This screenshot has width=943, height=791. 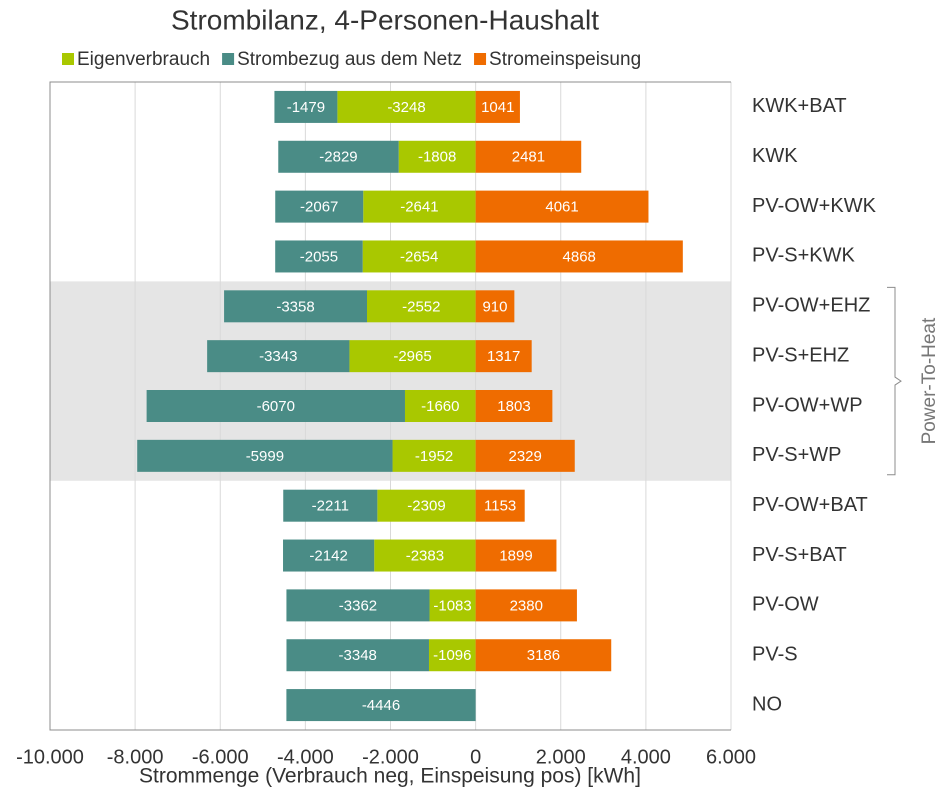 What do you see at coordinates (799, 555) in the screenshot?
I see `category-label: PV-S+BAT` at bounding box center [799, 555].